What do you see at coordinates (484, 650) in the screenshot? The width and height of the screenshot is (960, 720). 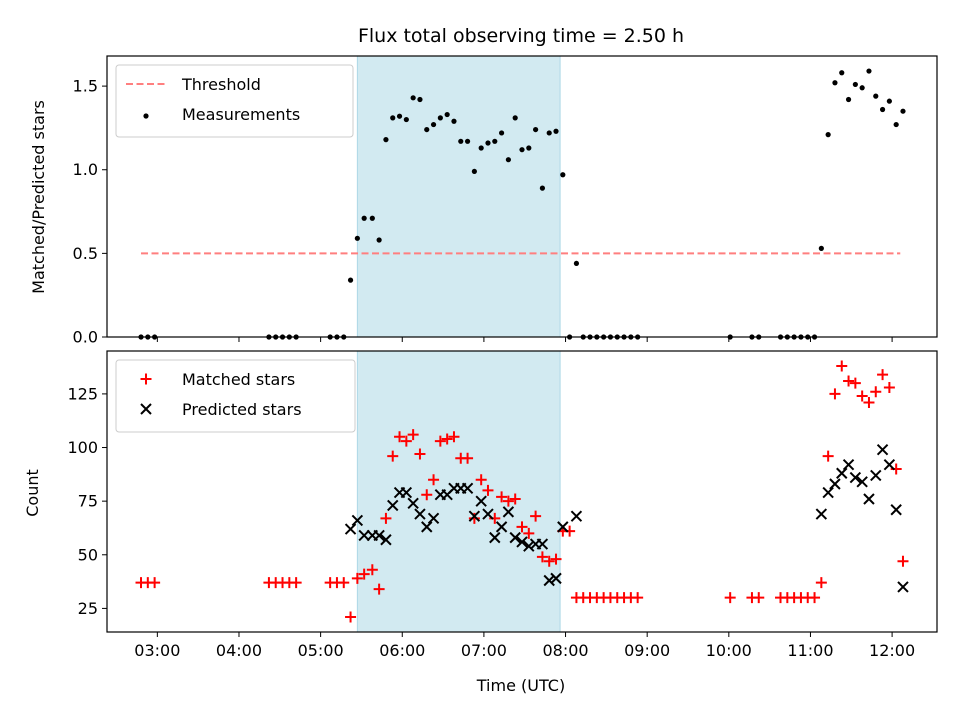 I see `x-tick-label: 07:00` at bounding box center [484, 650].